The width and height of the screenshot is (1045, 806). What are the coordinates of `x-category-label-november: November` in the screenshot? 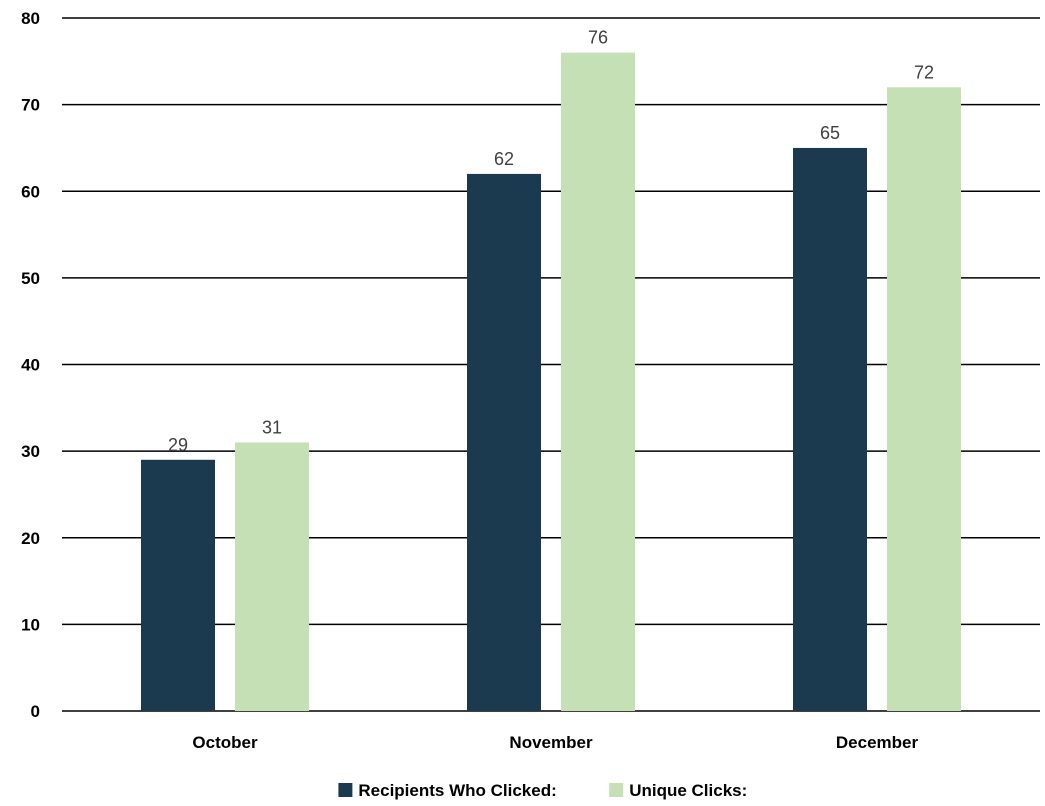 It's located at (551, 742).